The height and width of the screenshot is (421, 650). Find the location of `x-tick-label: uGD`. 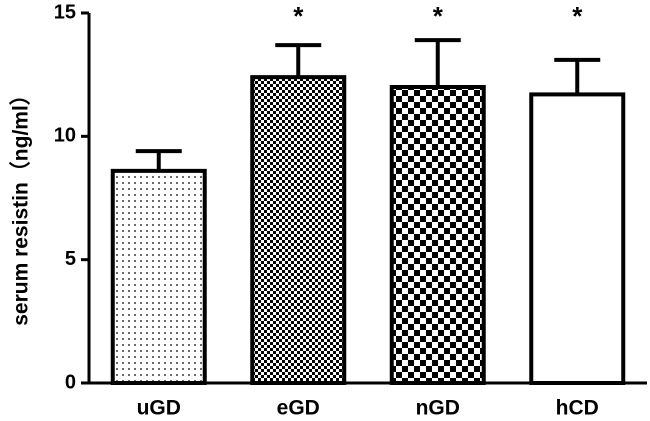

x-tick-label: uGD is located at coordinates (159, 408).